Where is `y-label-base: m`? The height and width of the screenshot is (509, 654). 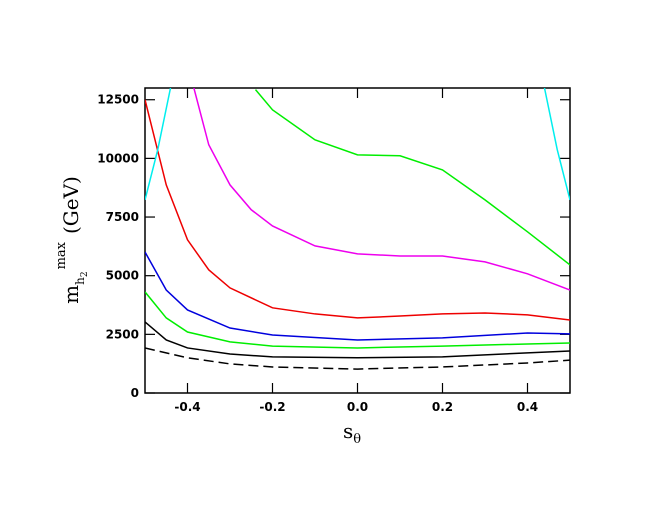 y-label-base: m is located at coordinates (71, 294).